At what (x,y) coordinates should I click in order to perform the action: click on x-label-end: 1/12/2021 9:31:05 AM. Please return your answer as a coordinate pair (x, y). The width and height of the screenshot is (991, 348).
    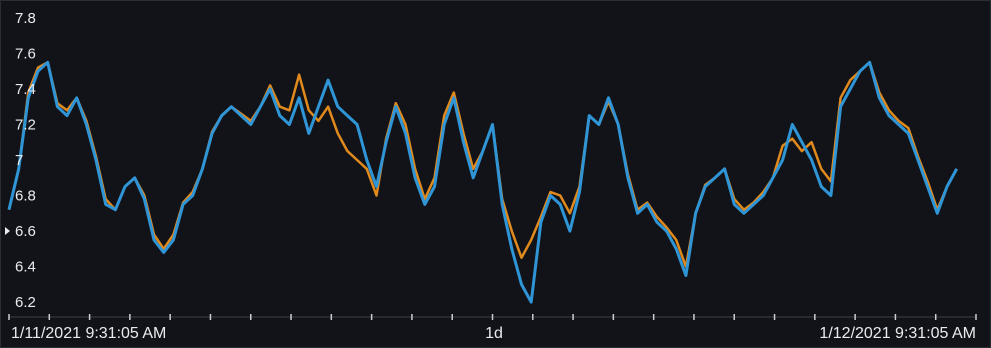
    Looking at the image, I should click on (897, 333).